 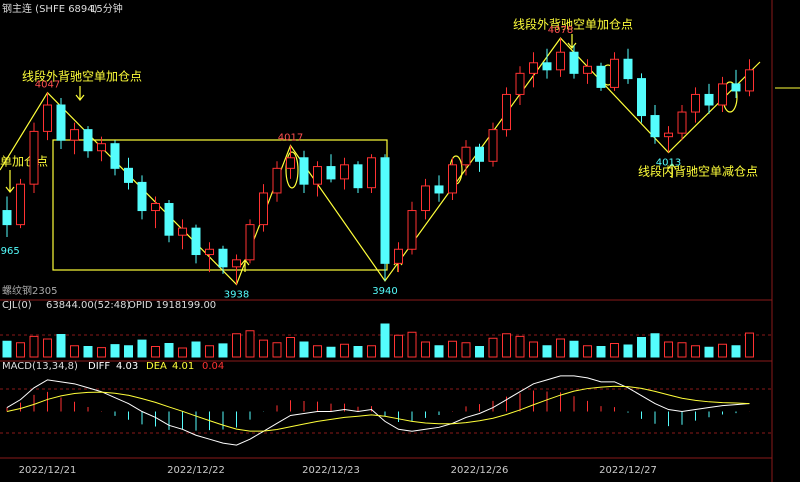 What do you see at coordinates (378, 408) in the screenshot?
I see `macd-line` at bounding box center [378, 408].